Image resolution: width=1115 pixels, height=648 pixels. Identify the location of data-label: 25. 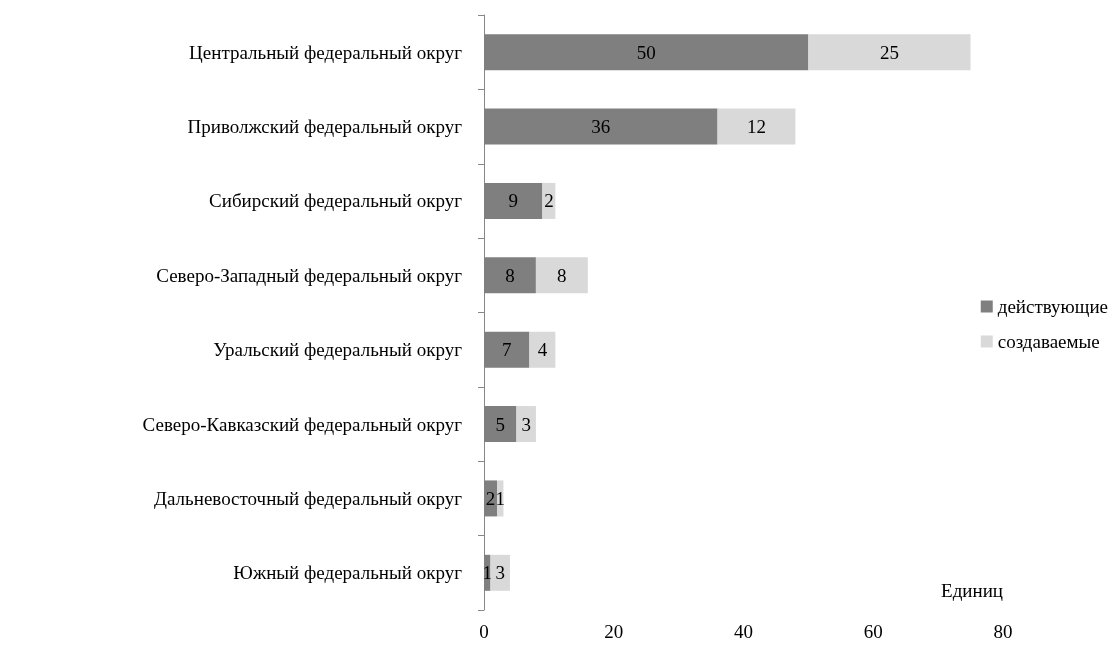
(889, 52).